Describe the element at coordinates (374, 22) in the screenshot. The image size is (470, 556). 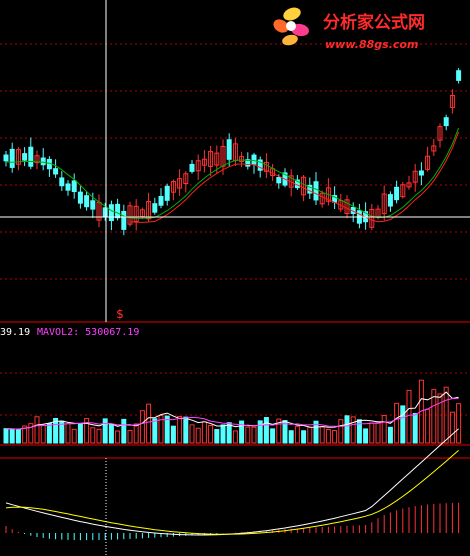
I see `logo-title: 分析家公式网` at that location.